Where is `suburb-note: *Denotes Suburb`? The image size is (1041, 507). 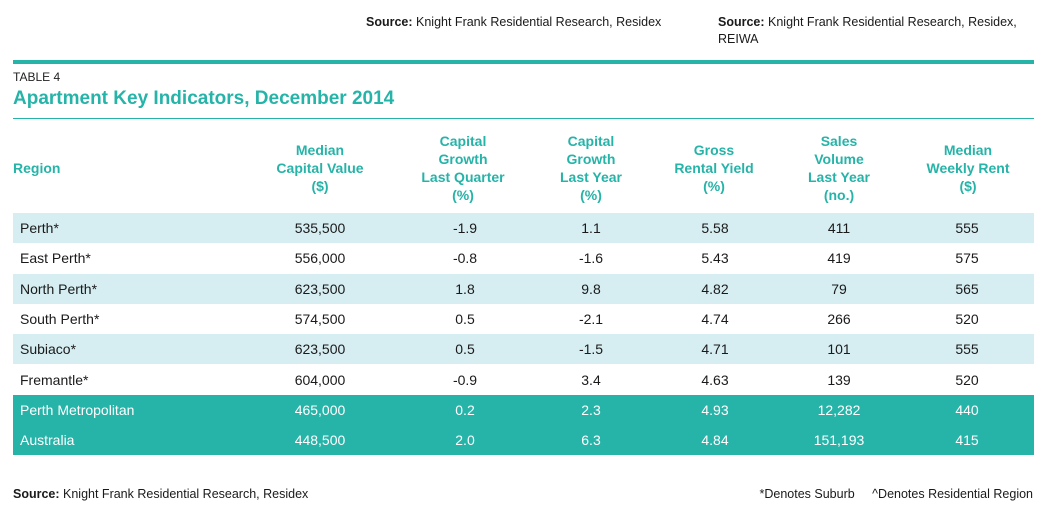 suburb-note: *Denotes Suburb is located at coordinates (807, 494).